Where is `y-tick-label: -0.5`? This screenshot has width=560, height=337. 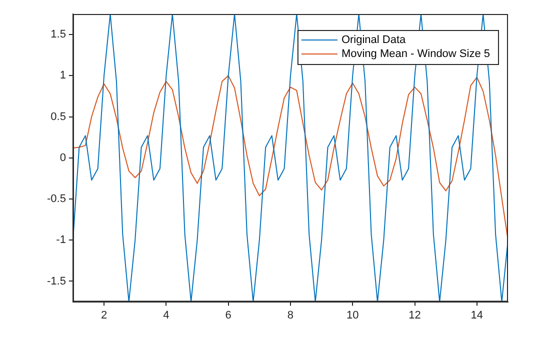 y-tick-label: -0.5 is located at coordinates (56, 199).